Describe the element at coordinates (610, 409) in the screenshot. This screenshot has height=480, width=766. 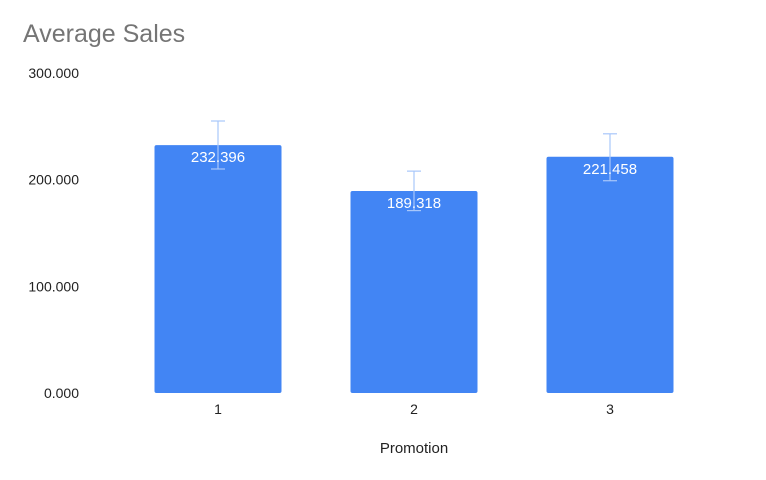
I see `x-tick-label: 3` at that location.